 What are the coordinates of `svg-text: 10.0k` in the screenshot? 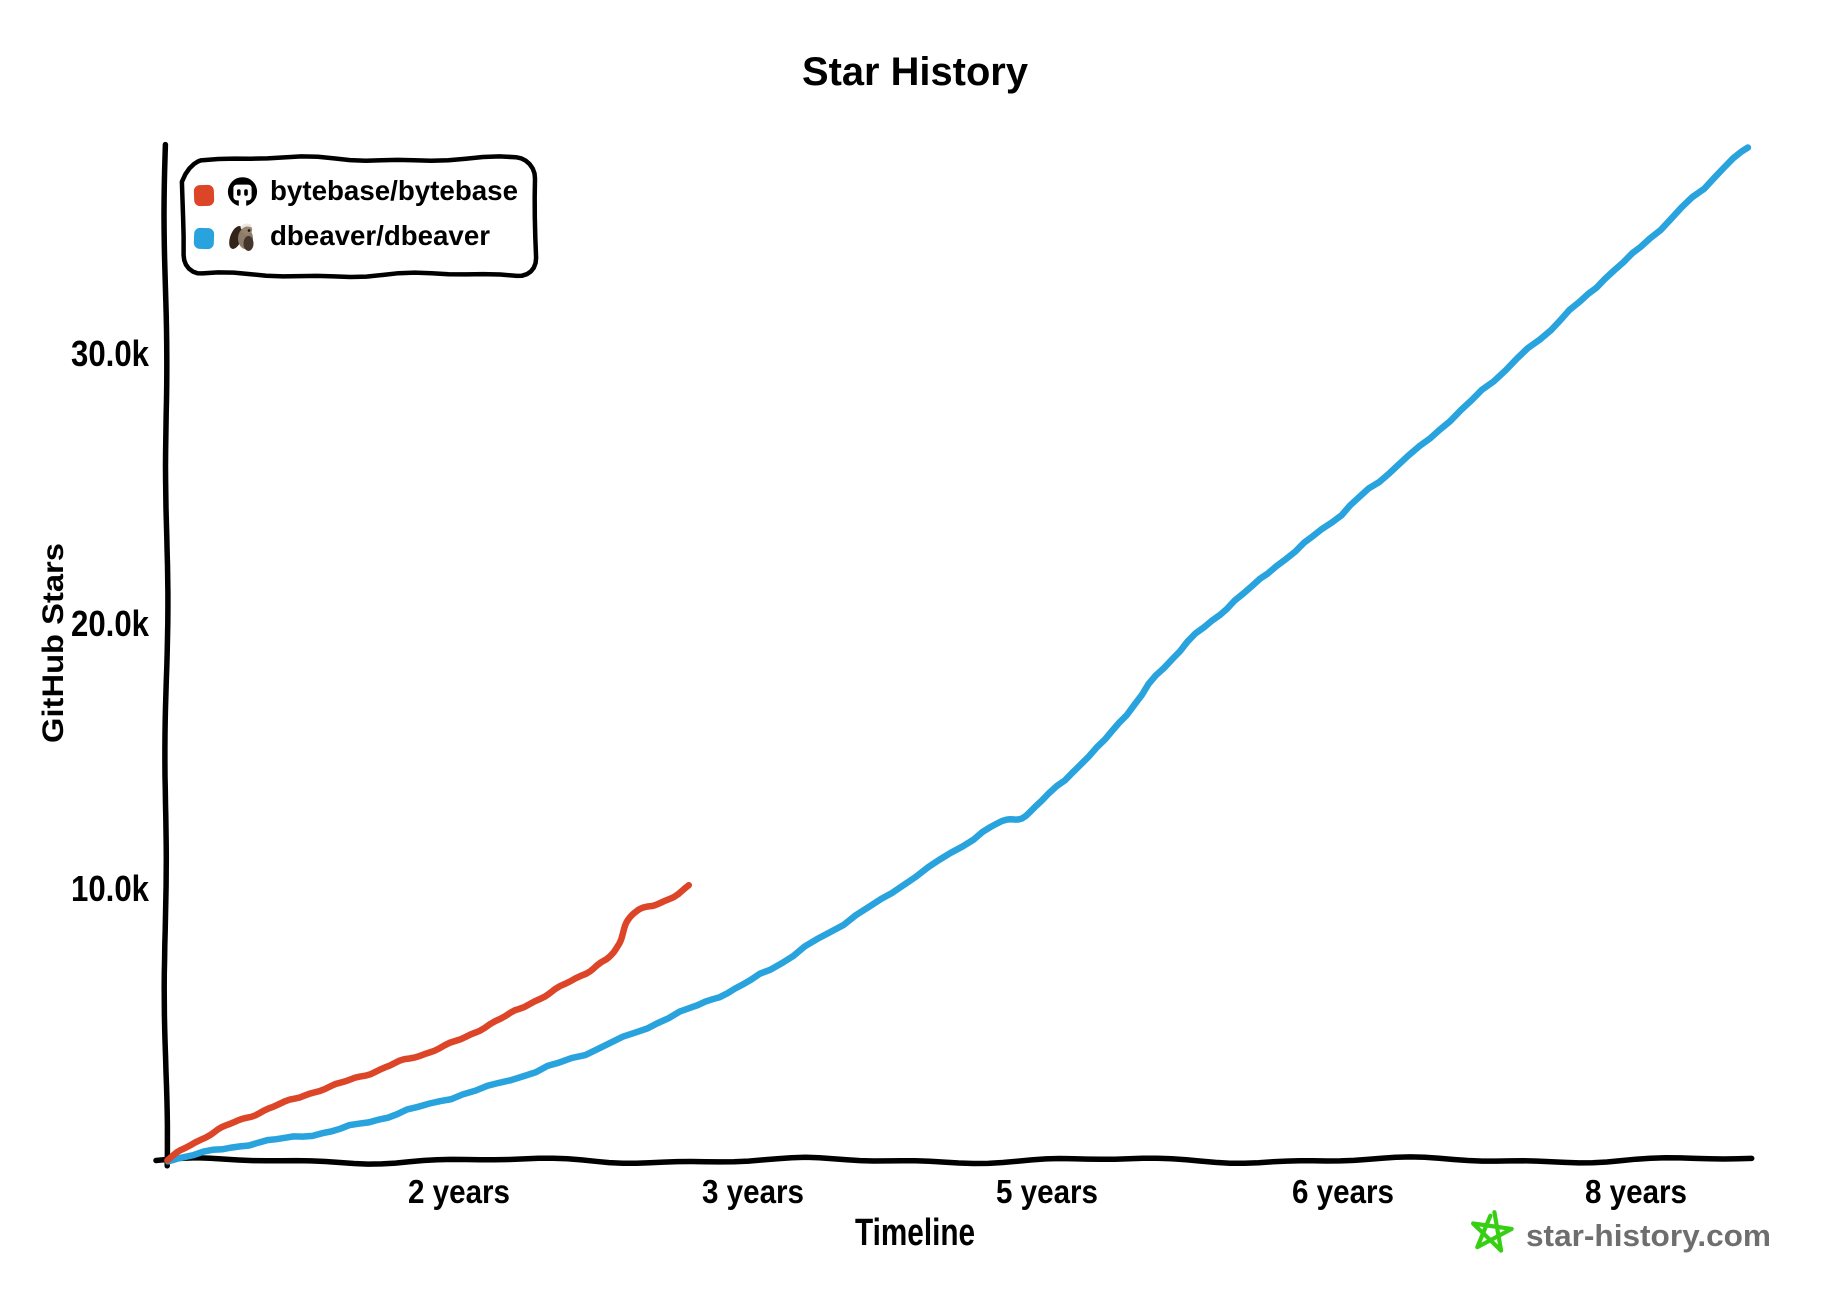 It's located at (110, 888).